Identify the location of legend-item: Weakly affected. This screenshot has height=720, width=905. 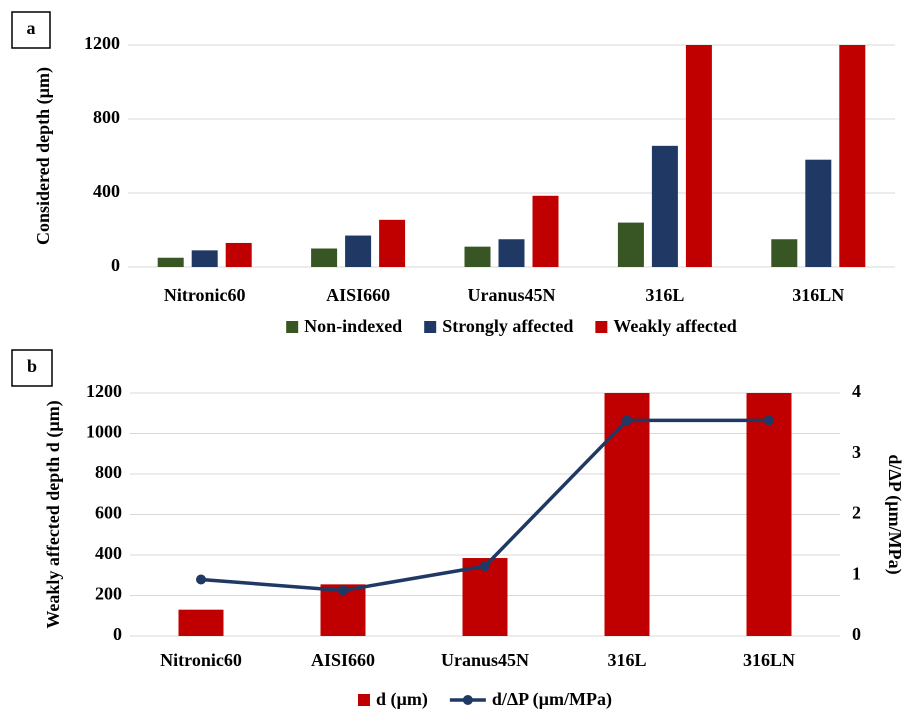
(666, 326).